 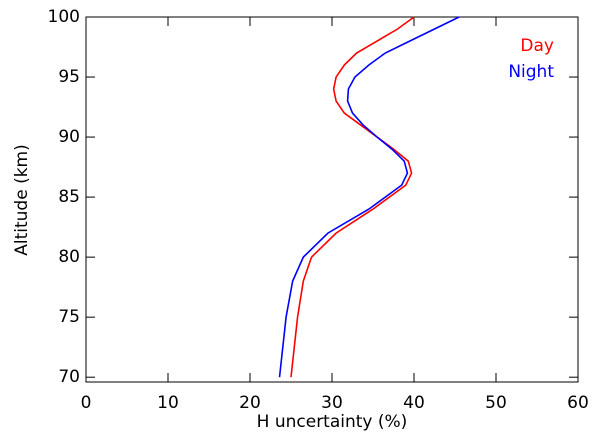 What do you see at coordinates (332, 403) in the screenshot?
I see `x-tick-label: 30` at bounding box center [332, 403].